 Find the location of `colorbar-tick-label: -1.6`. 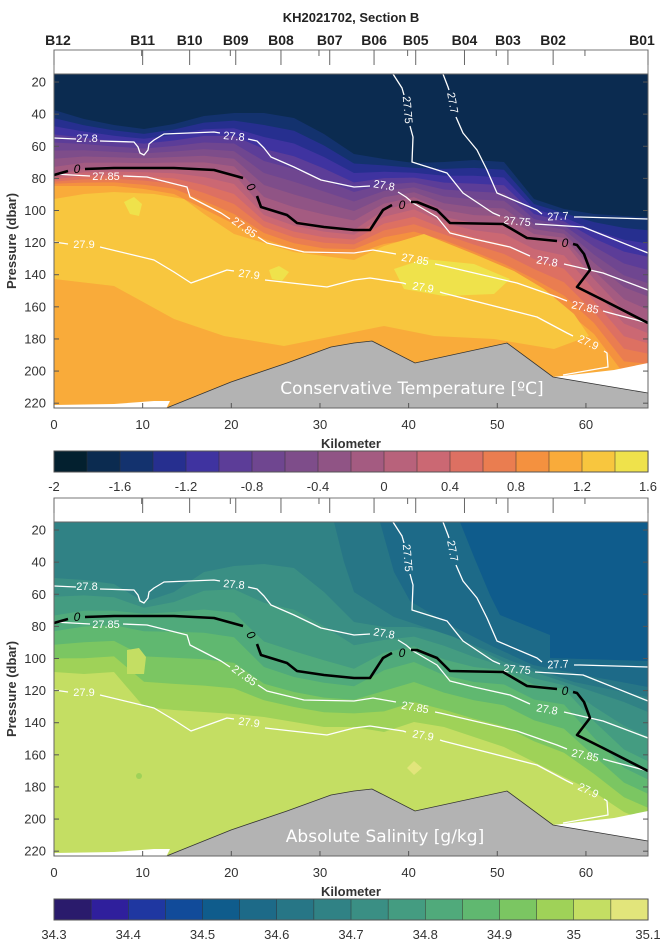

colorbar-tick-label: -1.6 is located at coordinates (120, 486).